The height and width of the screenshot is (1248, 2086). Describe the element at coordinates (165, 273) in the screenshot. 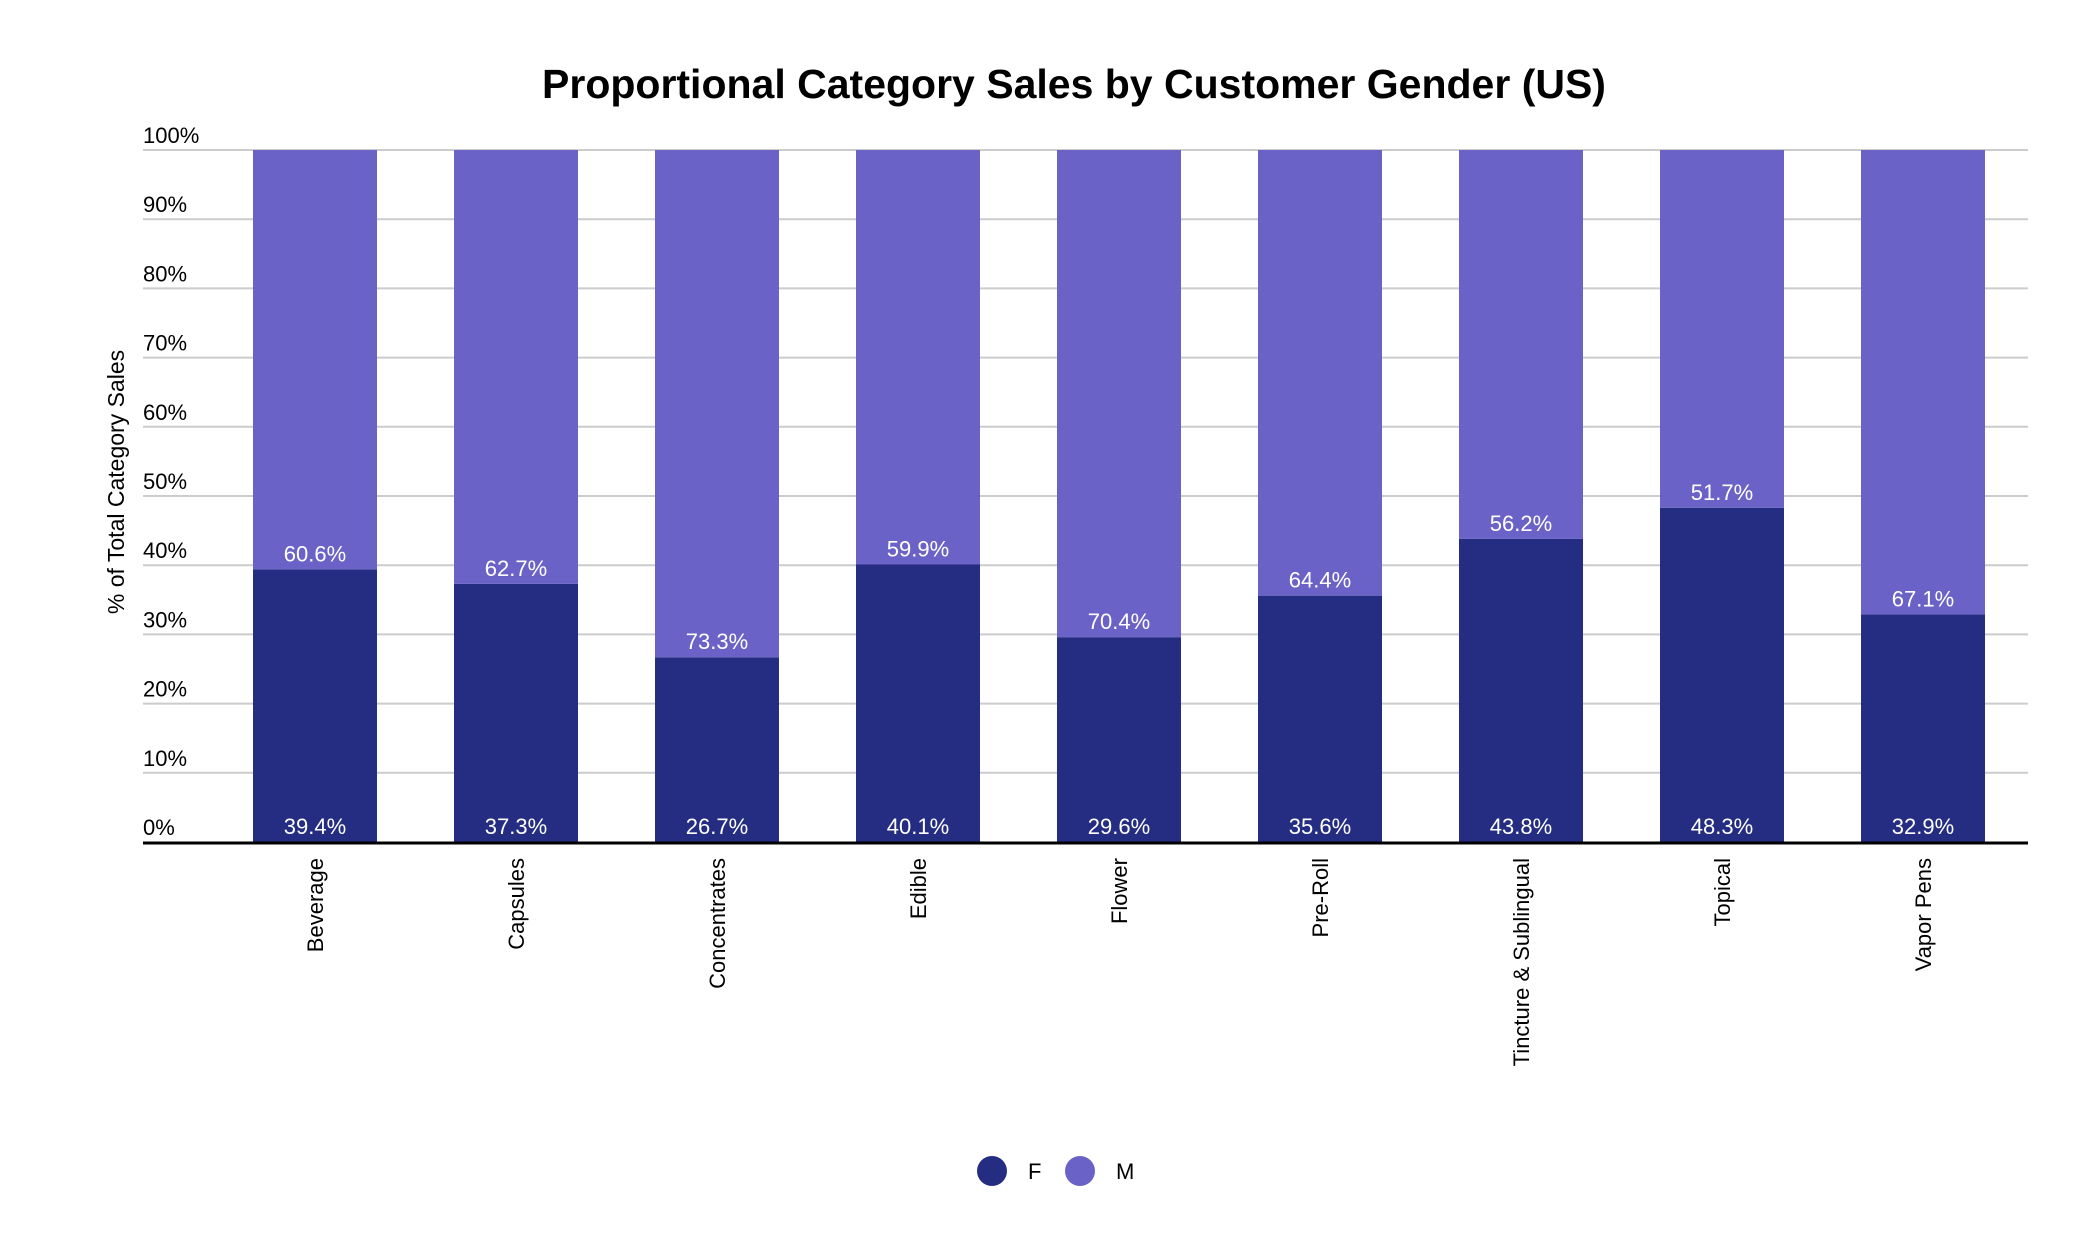

I see `y-tick-label: 80%` at that location.